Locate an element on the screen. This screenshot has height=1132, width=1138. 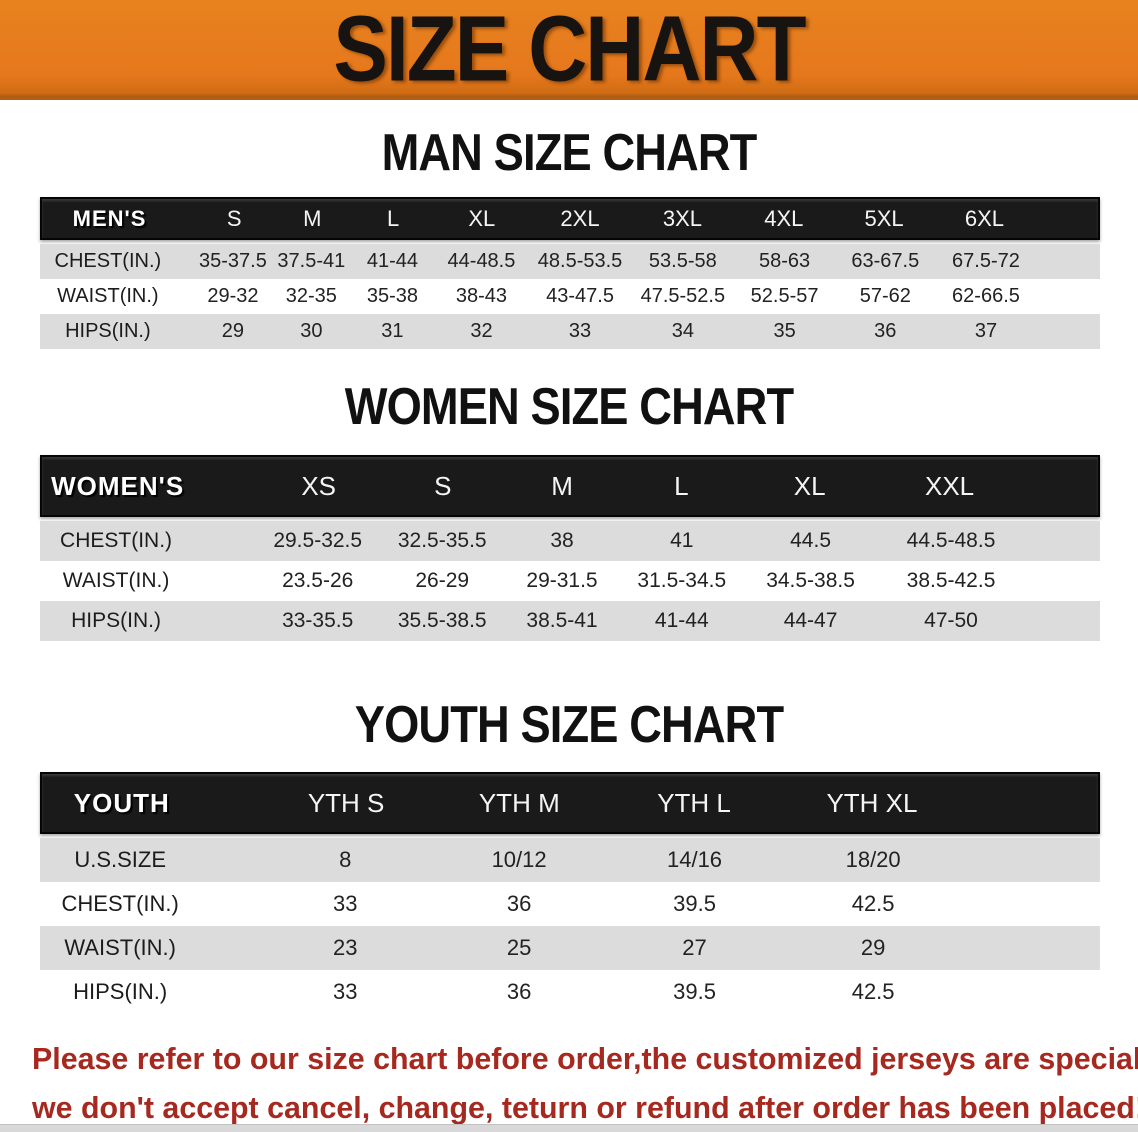
column-header-5xl: 5XL is located at coordinates (884, 218).